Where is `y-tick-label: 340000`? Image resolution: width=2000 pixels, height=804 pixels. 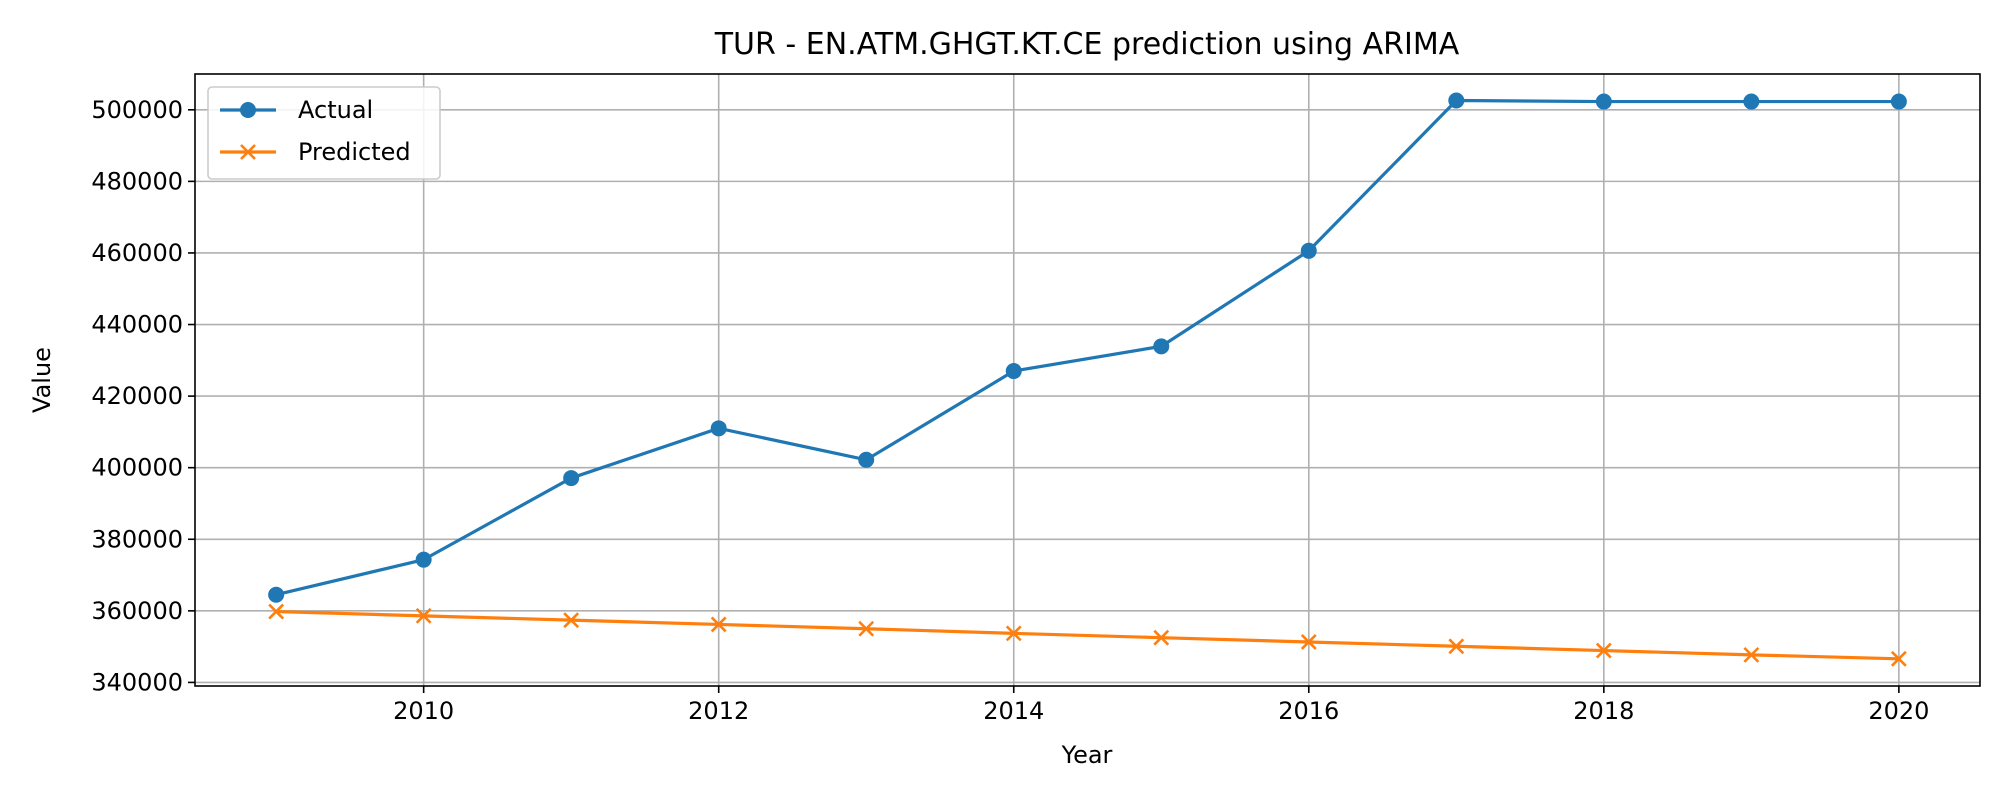 y-tick-label: 340000 is located at coordinates (137, 682).